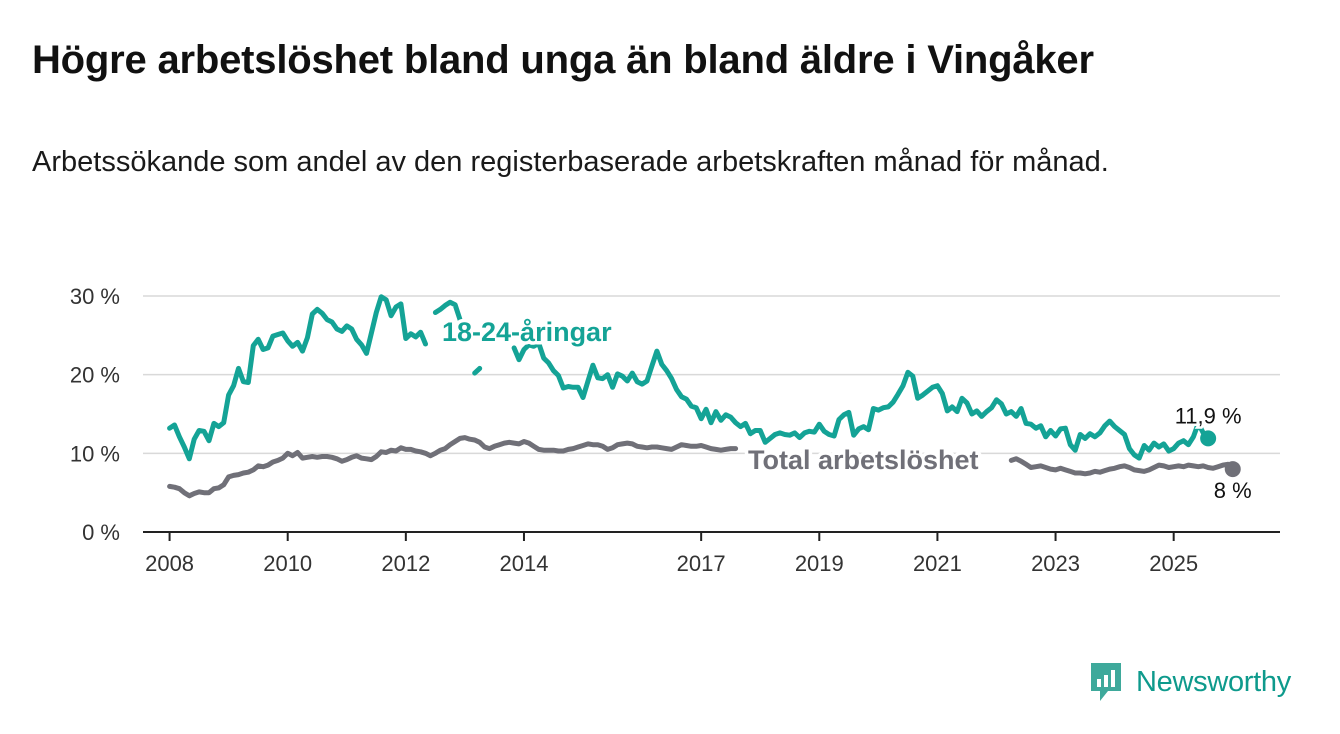  I want to click on x-tick-label-2021: 2021, so click(937, 563).